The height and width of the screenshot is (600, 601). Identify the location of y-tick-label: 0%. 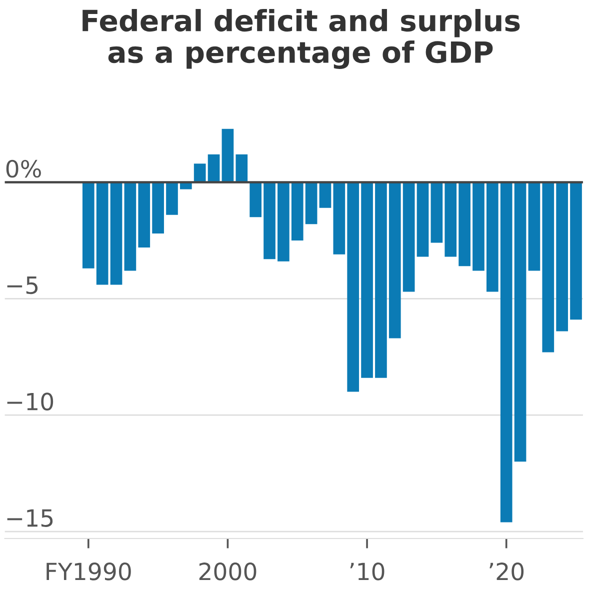
(23, 169).